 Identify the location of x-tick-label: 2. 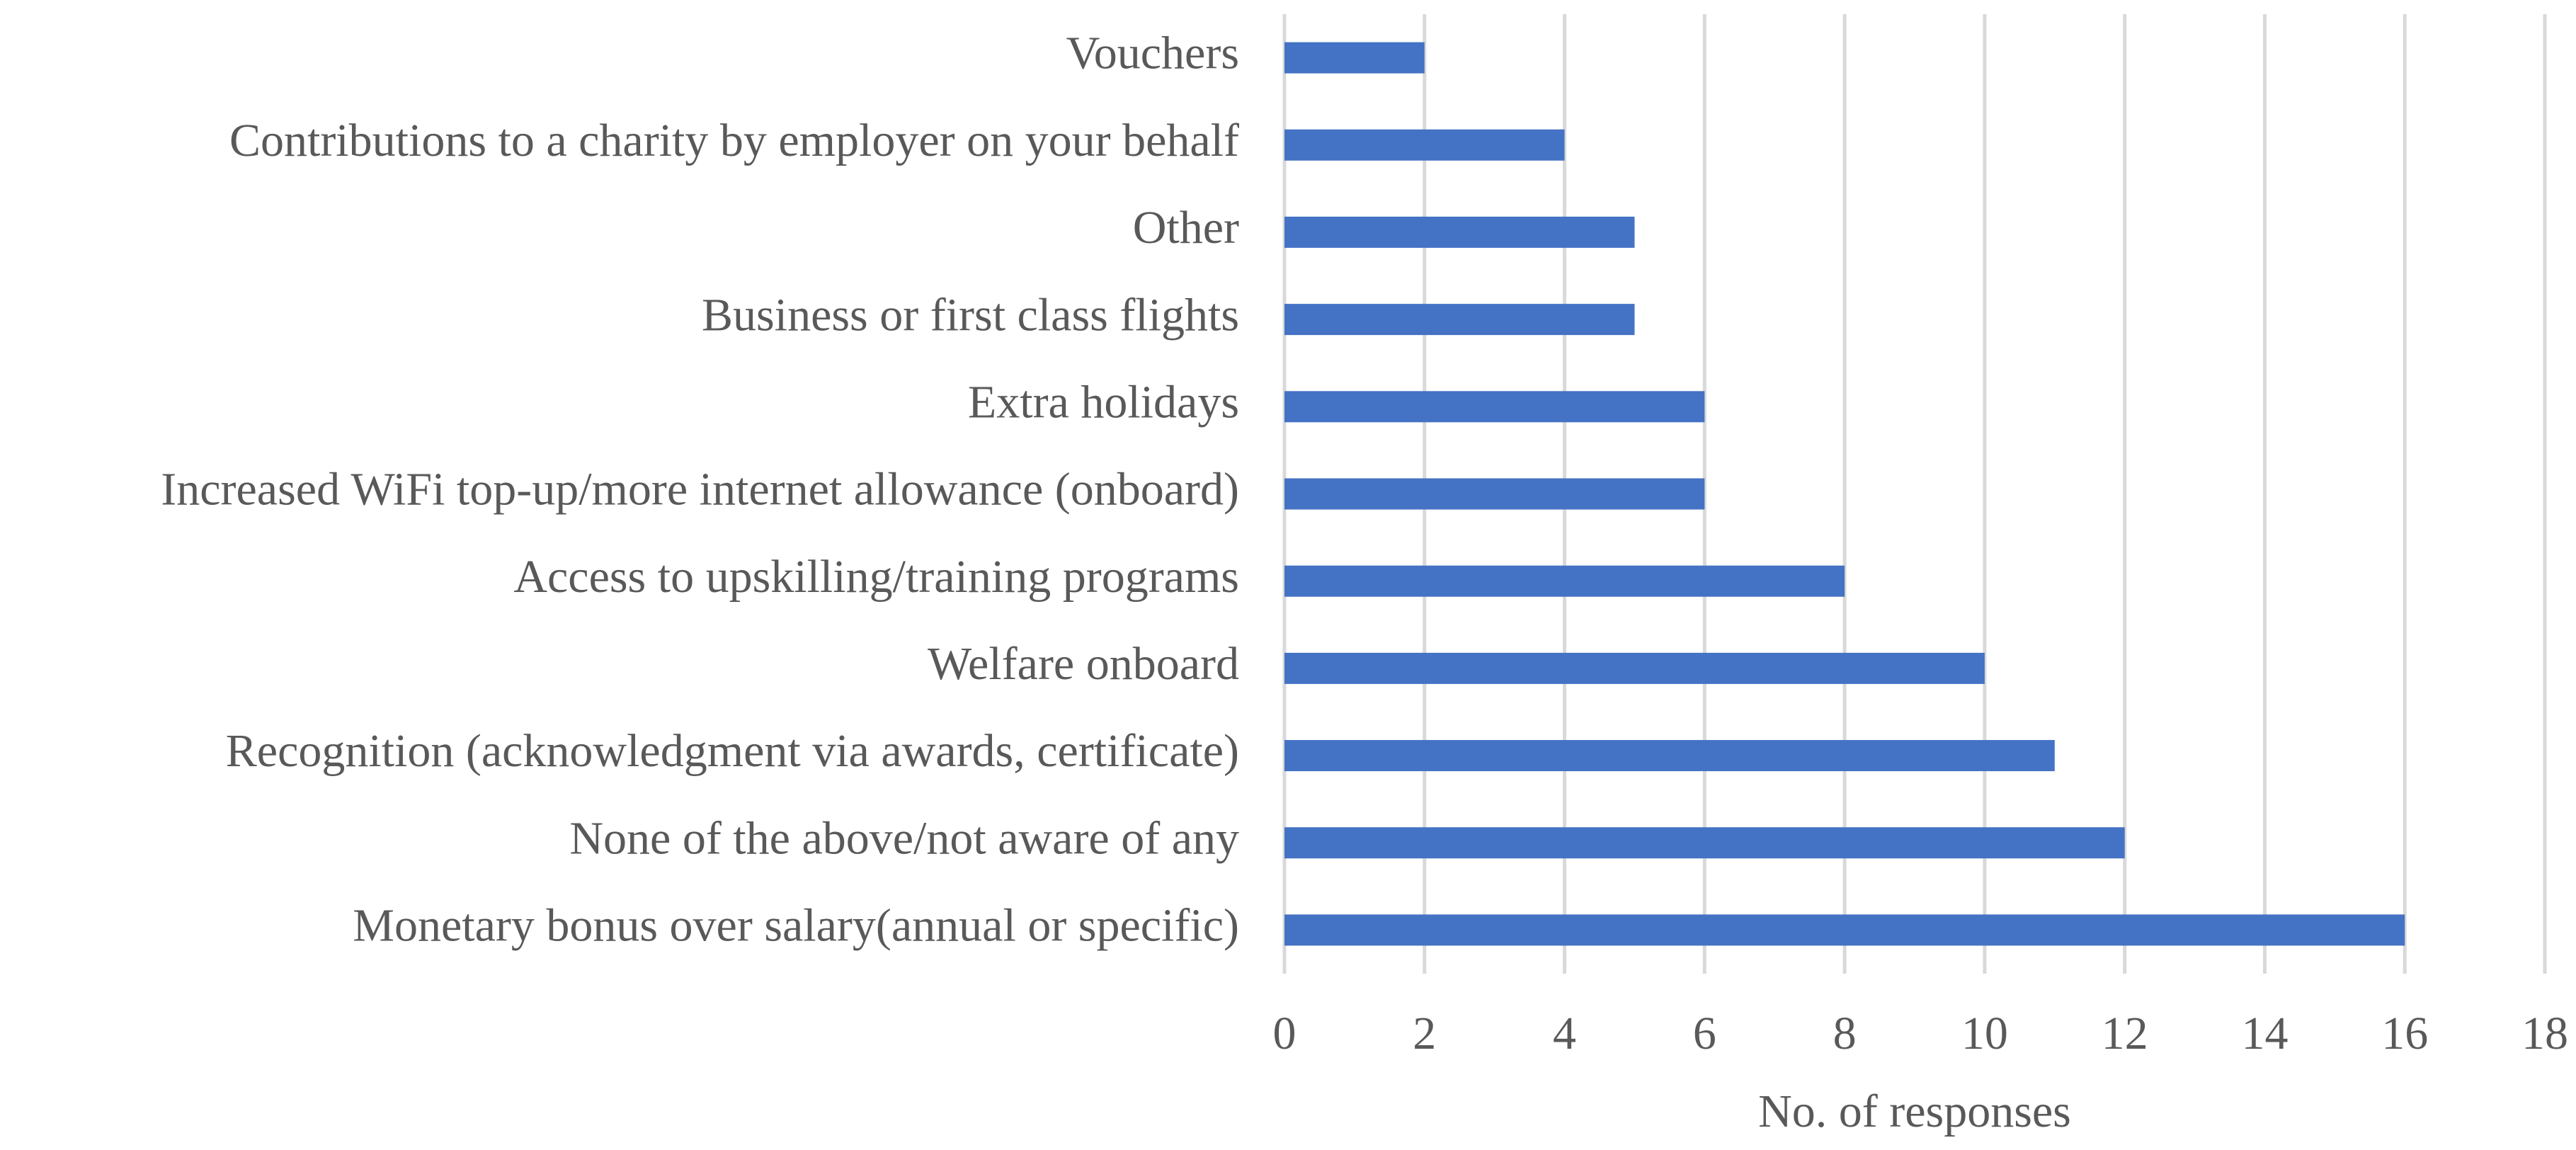
(1424, 1033).